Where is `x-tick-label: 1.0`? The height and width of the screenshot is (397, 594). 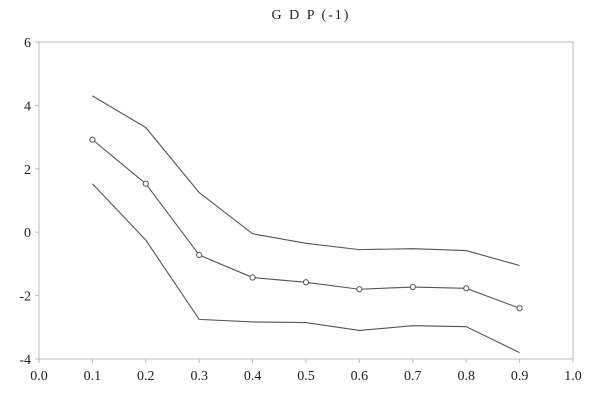 x-tick-label: 1.0 is located at coordinates (573, 376).